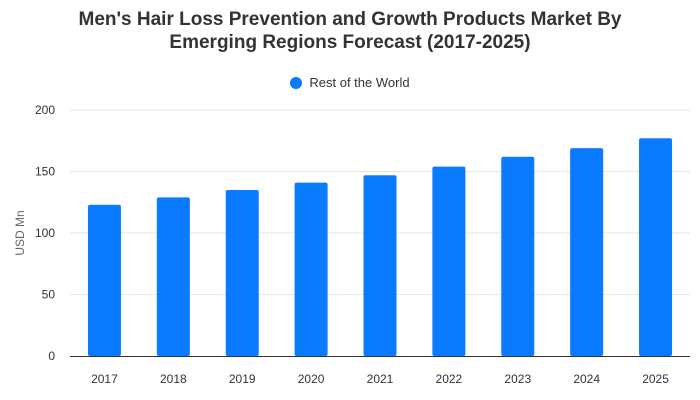  I want to click on legend-label-rest-of-world: Rest of the World, so click(359, 82).